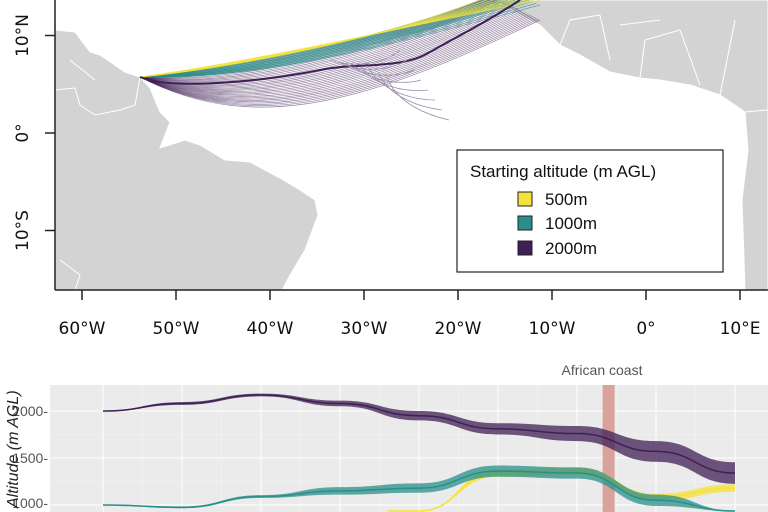 The image size is (768, 512). Describe the element at coordinates (23, 132) in the screenshot. I see `lat-tick-label: 0°` at that location.